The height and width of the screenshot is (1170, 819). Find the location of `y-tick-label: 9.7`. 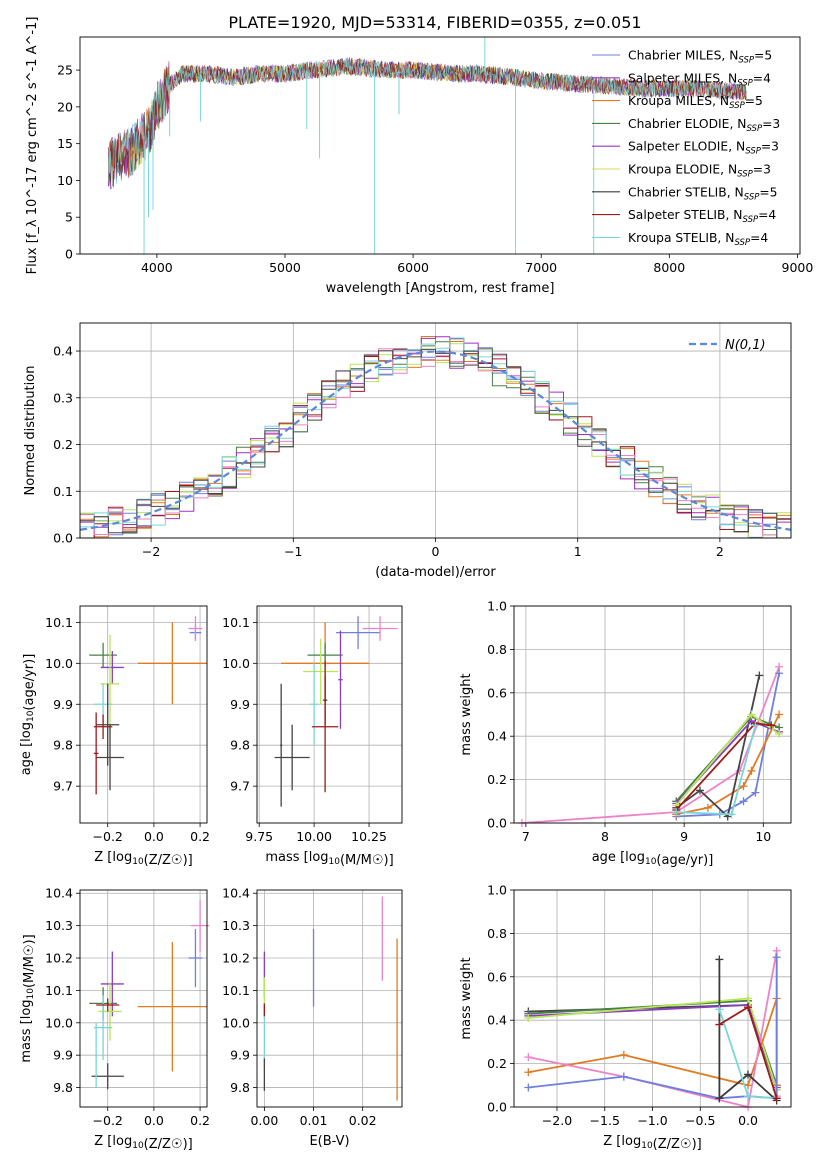

y-tick-label: 9.7 is located at coordinates (240, 786).